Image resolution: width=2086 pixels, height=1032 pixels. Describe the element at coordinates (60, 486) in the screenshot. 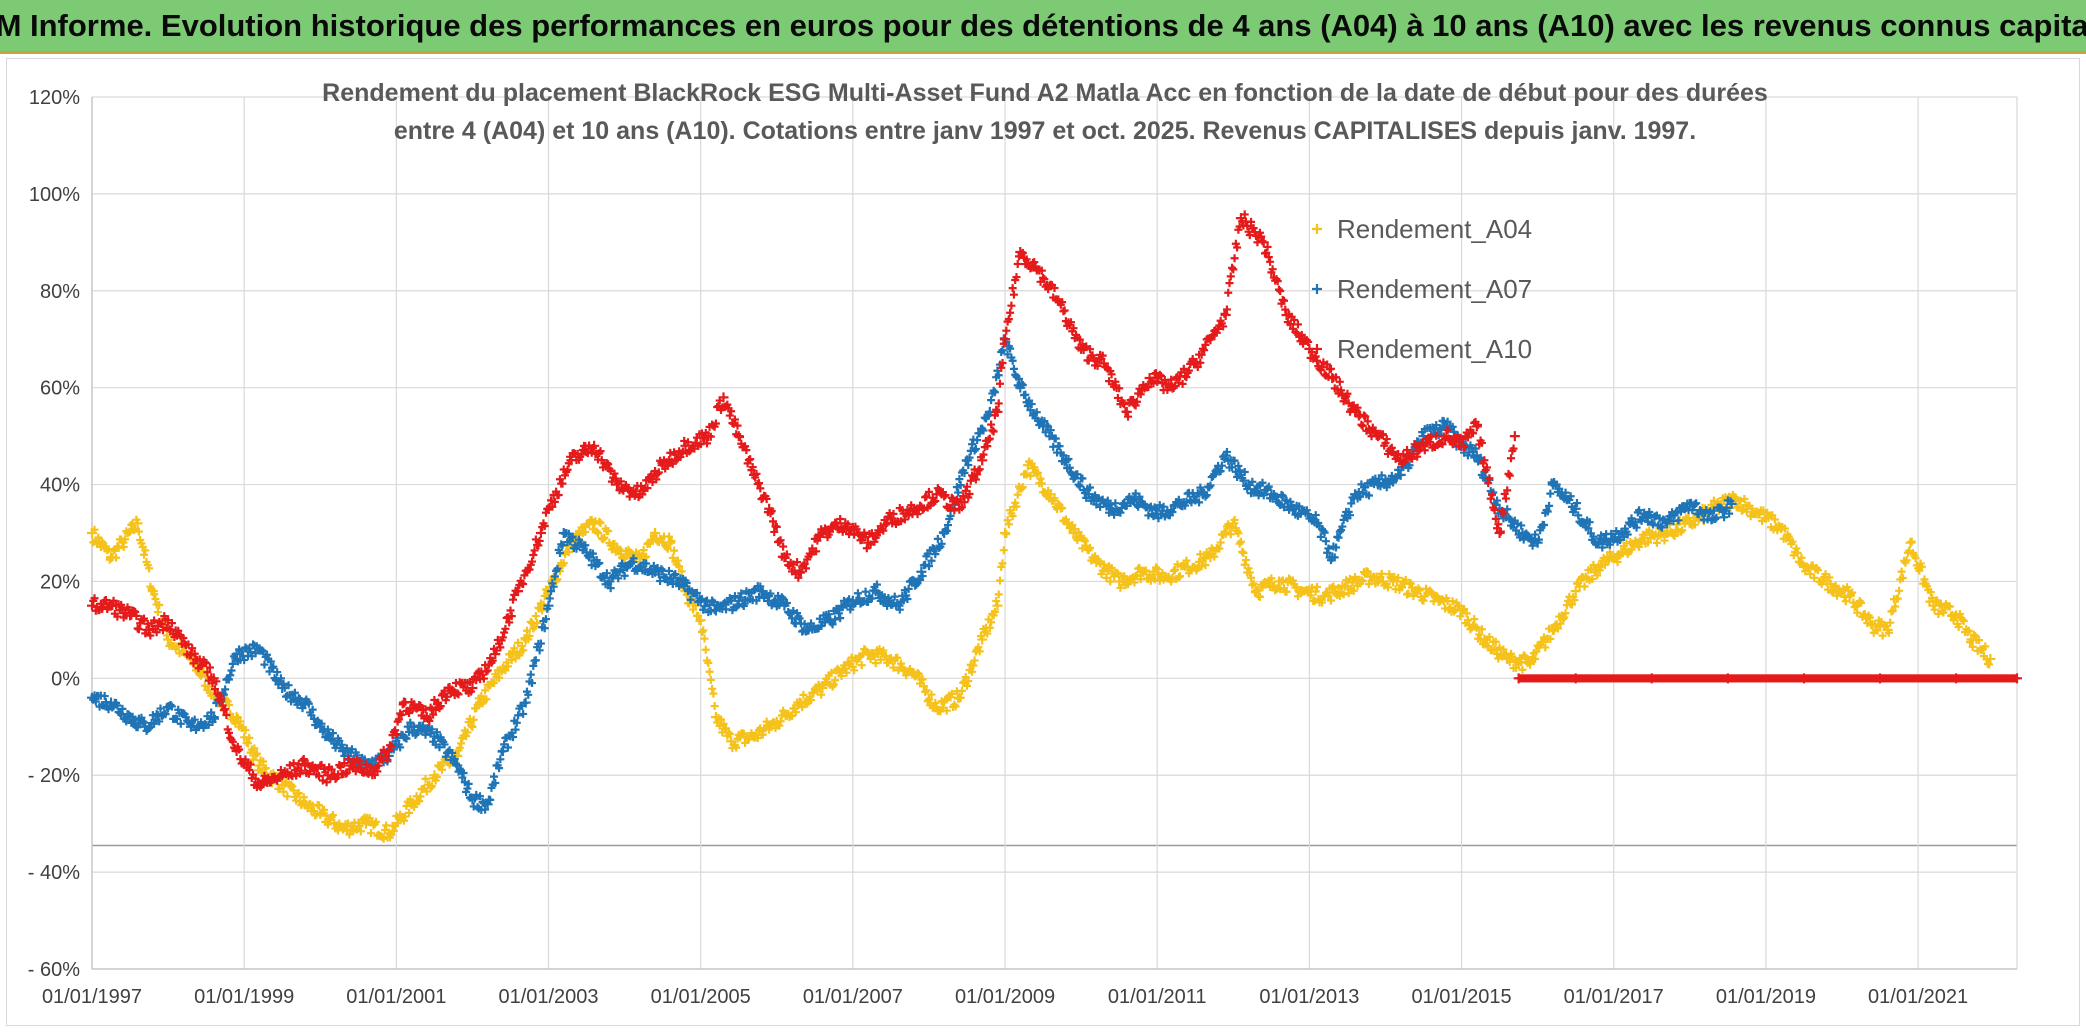

I see `y-tick-label: 40%` at that location.